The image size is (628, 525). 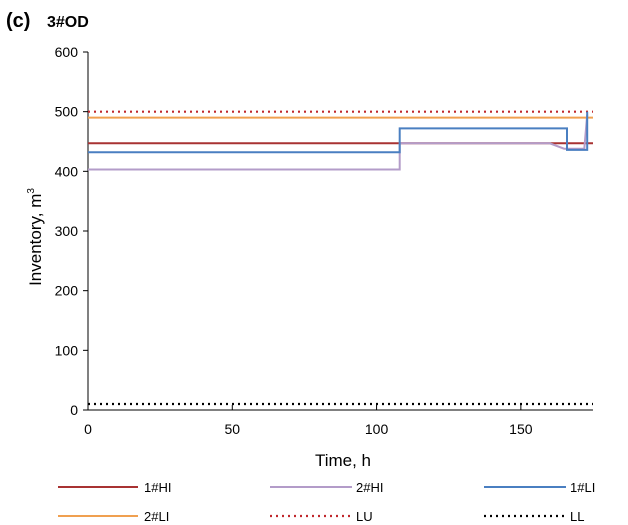 What do you see at coordinates (18, 21) in the screenshot?
I see `panel-label: (c)` at bounding box center [18, 21].